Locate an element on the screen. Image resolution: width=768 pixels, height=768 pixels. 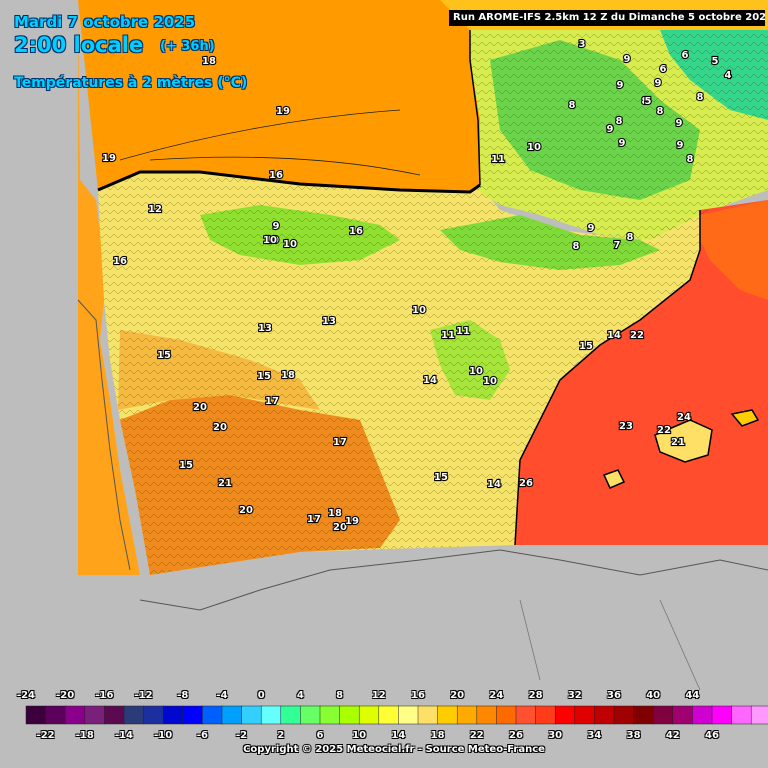
legend-bottom-tick-label: -10 is located at coordinates (163, 735).